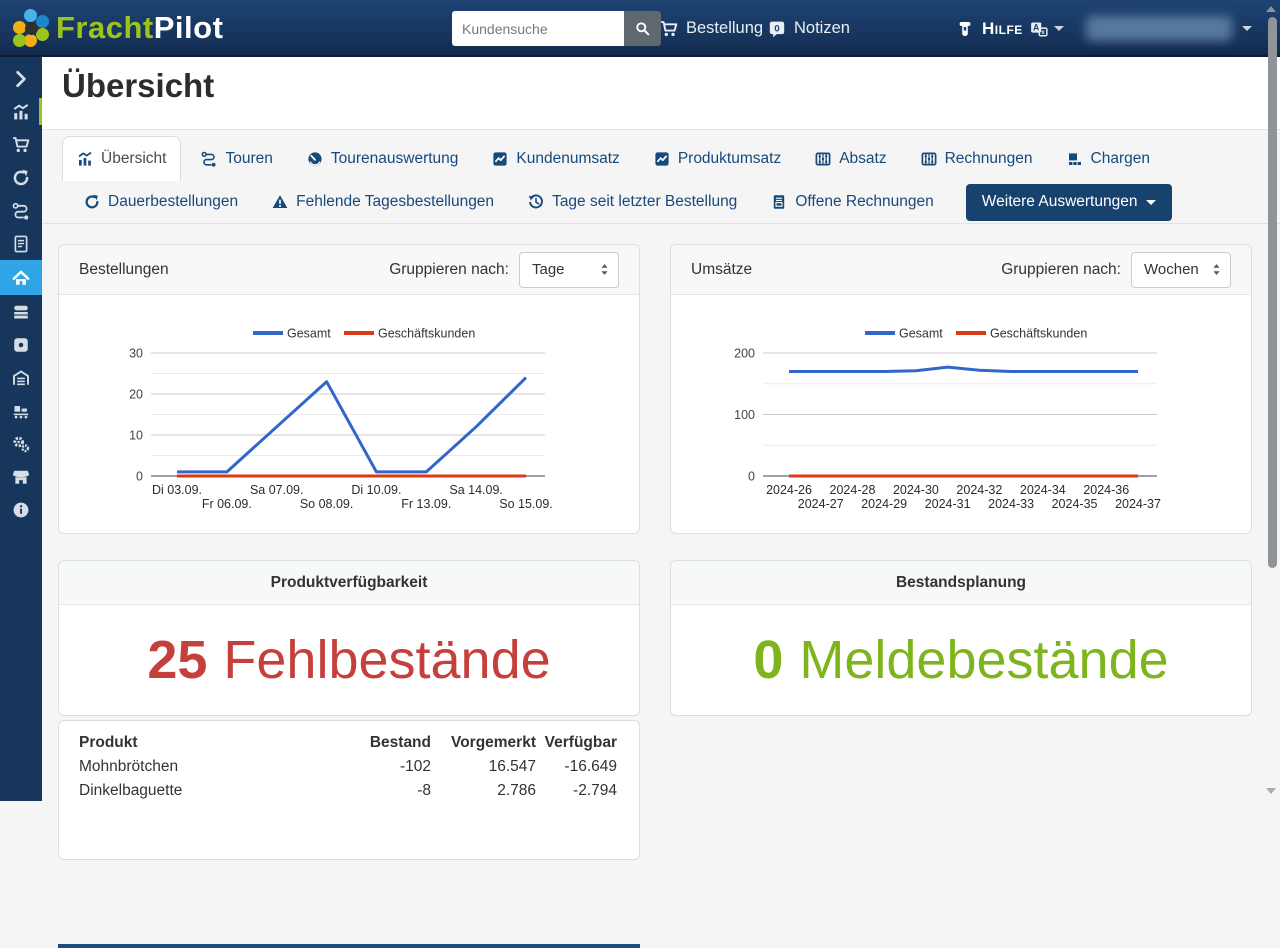  I want to click on group-by-label: Gruppieren nach:, so click(449, 269).